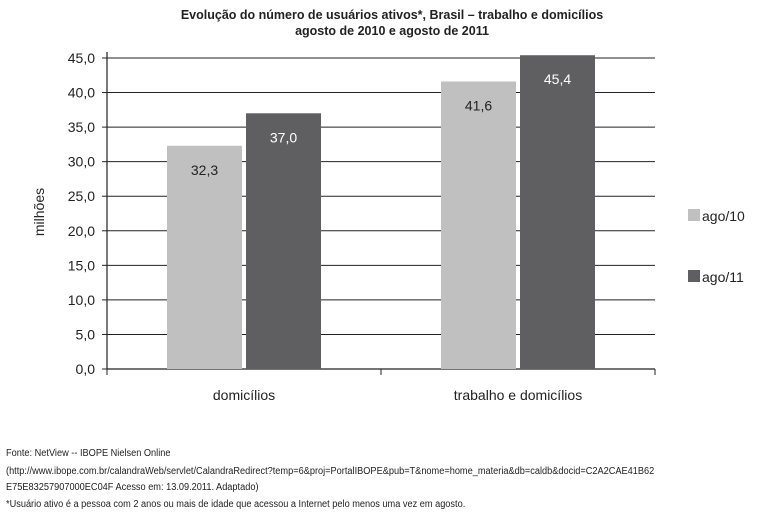 This screenshot has height=519, width=784. What do you see at coordinates (518, 395) in the screenshot?
I see `x-tick-label: trabalho e domicílios` at bounding box center [518, 395].